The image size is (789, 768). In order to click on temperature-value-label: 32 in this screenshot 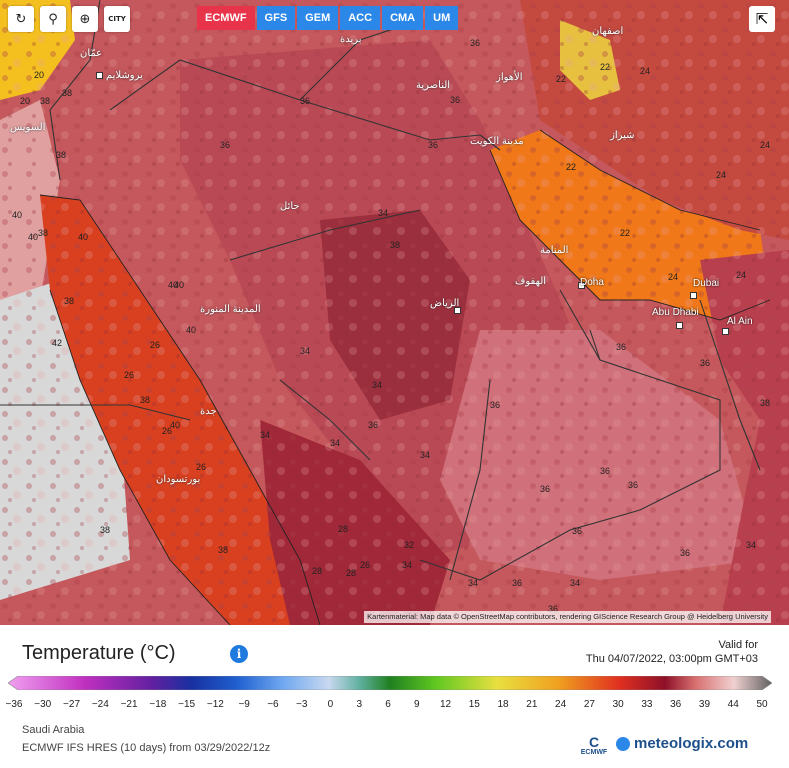, I will do `click(409, 545)`.